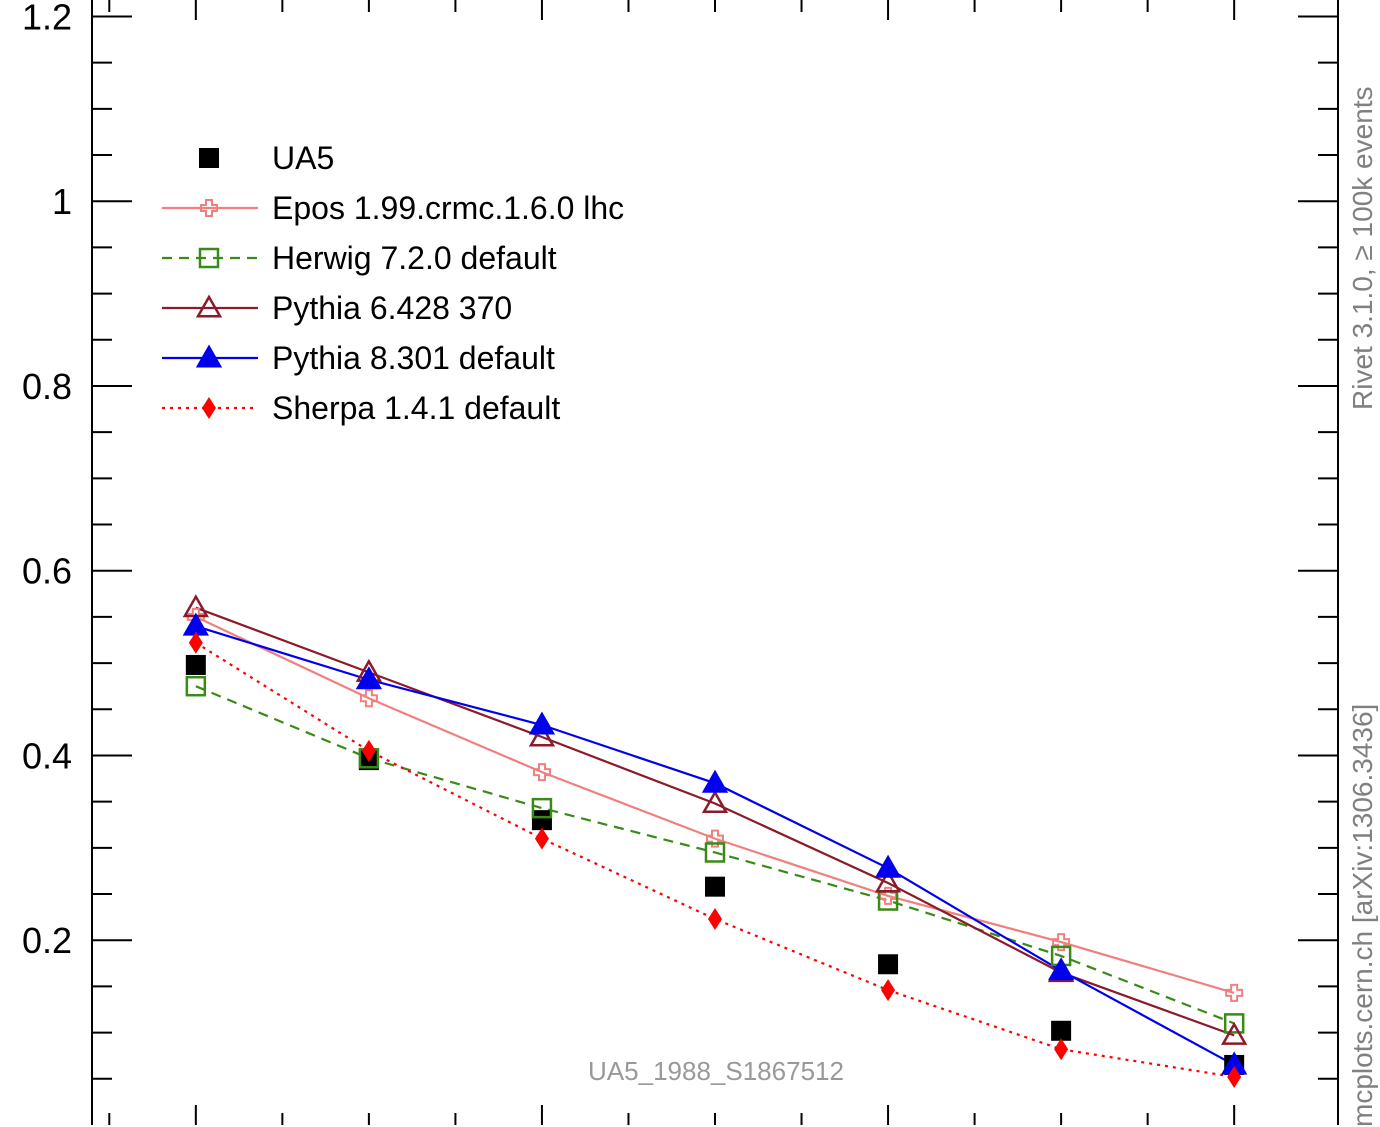 This screenshot has width=1380, height=1127. I want to click on legend-label: Pythia 8.301 default, so click(413, 358).